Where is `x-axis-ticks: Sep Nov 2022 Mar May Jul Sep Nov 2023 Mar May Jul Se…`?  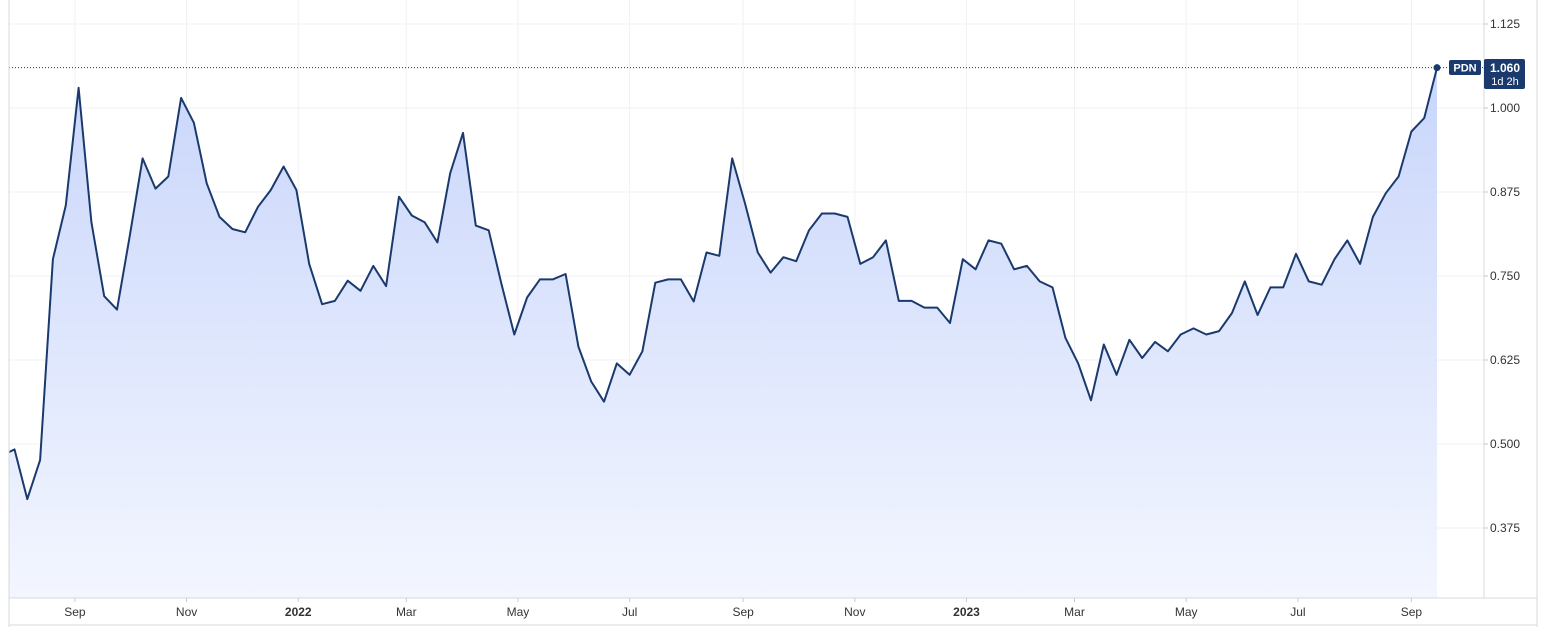
x-axis-ticks: Sep Nov 2022 Mar May Jul Sep Nov 2023 Mar May Jul Se… is located at coordinates (743, 608).